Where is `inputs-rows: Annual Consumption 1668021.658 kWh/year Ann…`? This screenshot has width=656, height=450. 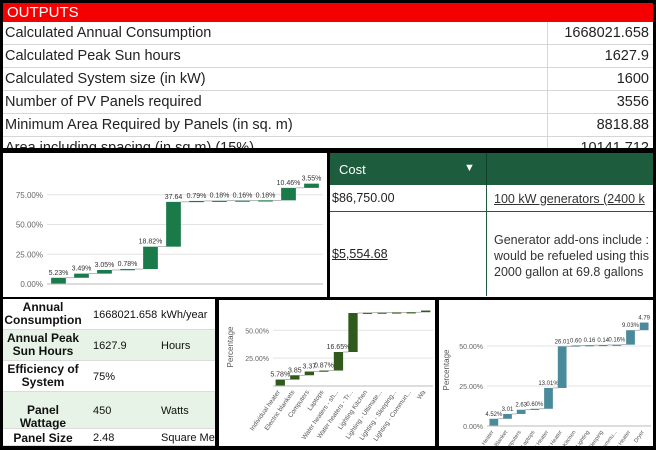
inputs-rows: Annual Consumption 1668021.658 kWh/year Ann… is located at coordinates (109, 372).